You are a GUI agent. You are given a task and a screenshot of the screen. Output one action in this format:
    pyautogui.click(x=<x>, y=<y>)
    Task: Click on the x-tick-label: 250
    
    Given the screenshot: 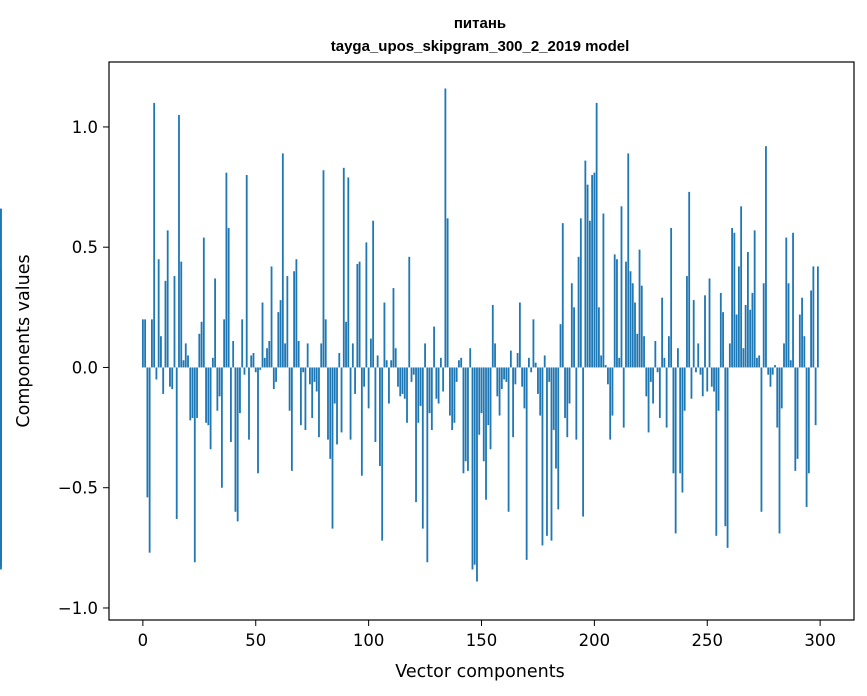 What is the action you would take?
    pyautogui.click(x=708, y=640)
    